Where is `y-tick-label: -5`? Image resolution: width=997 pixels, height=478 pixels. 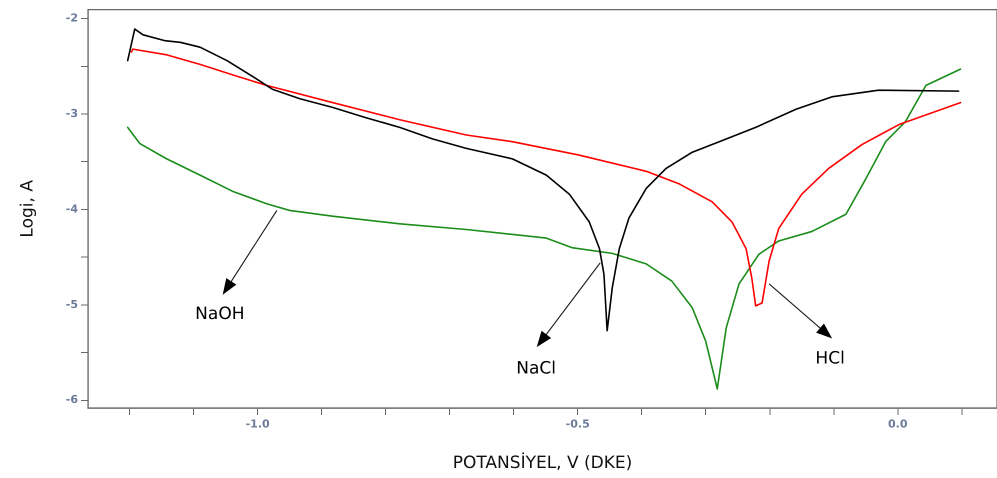
y-tick-label: -5 is located at coordinates (72, 304).